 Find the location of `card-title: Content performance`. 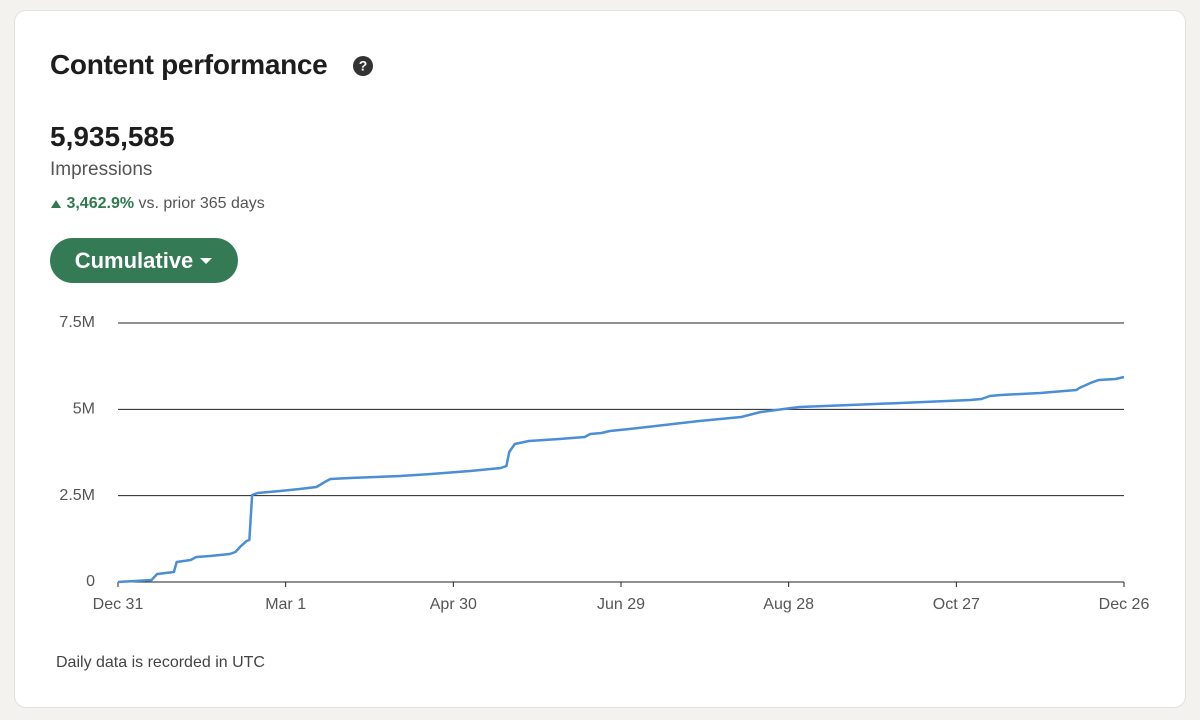

card-title: Content performance is located at coordinates (189, 64).